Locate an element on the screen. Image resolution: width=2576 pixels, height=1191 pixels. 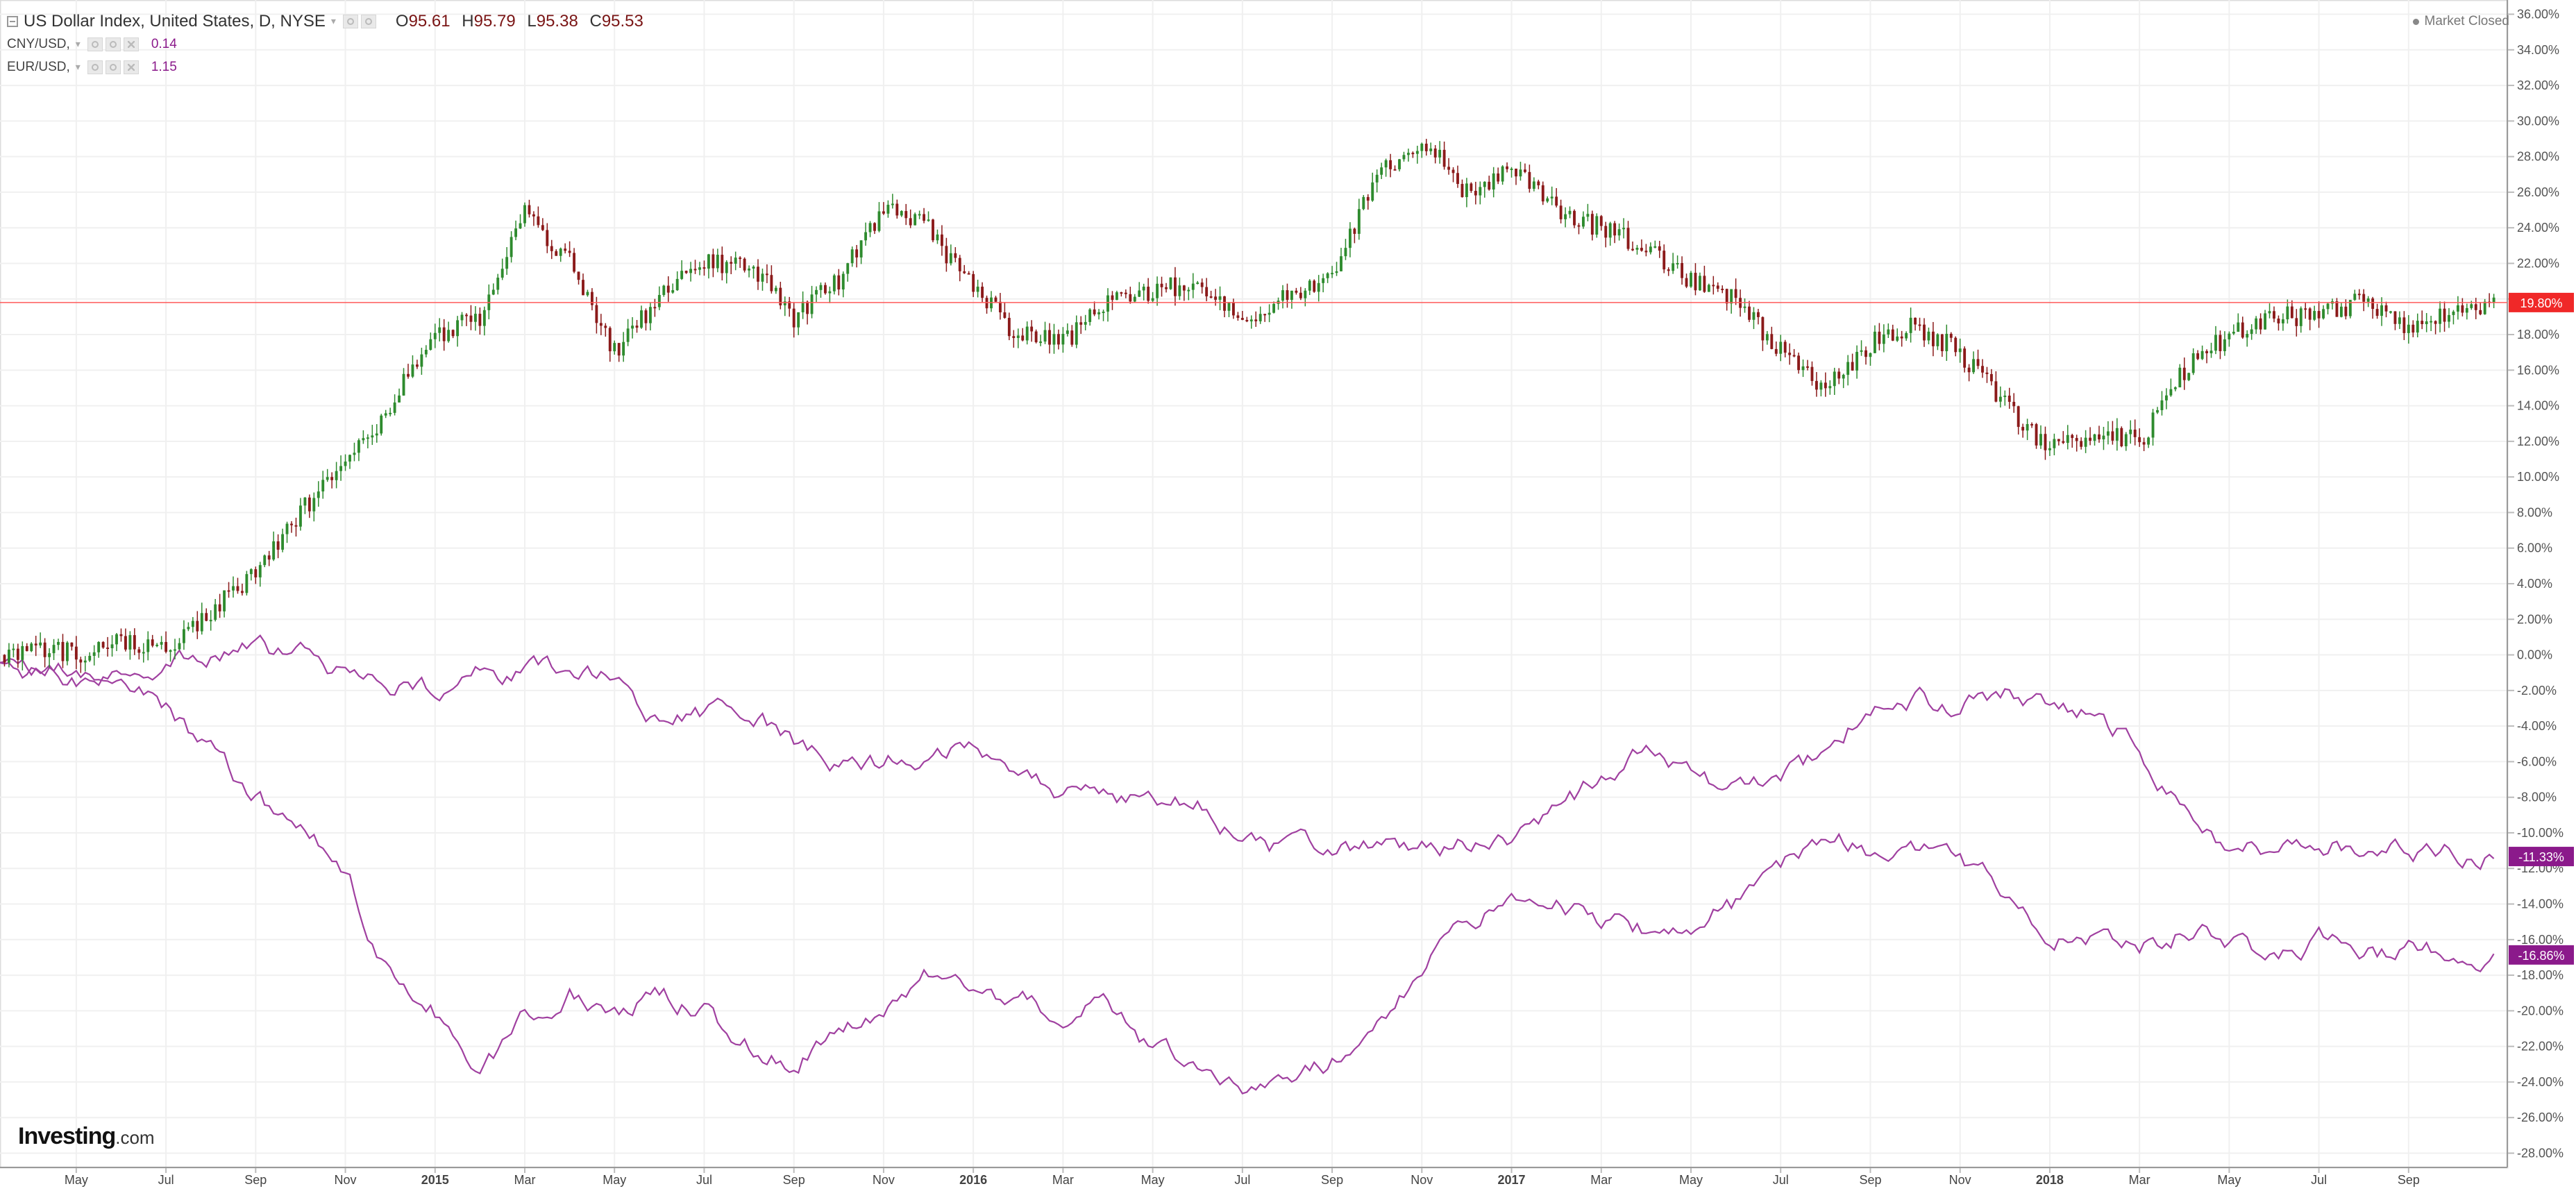
x-tick-label: Sep is located at coordinates (794, 1180).